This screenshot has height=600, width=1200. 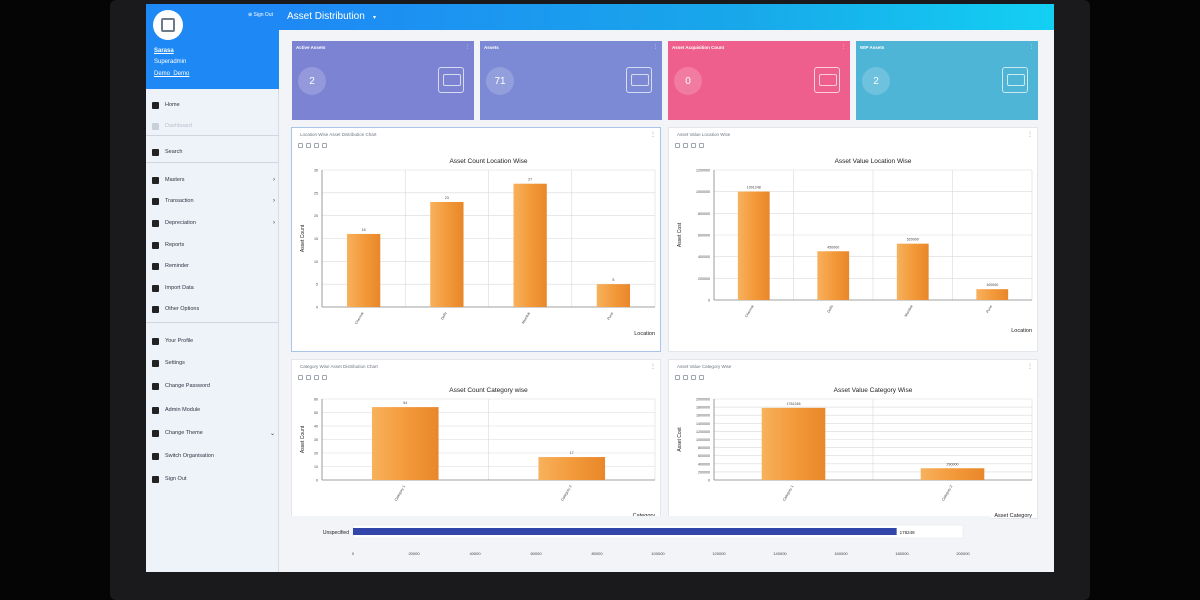 I want to click on data-label: 520000, so click(x=913, y=240).